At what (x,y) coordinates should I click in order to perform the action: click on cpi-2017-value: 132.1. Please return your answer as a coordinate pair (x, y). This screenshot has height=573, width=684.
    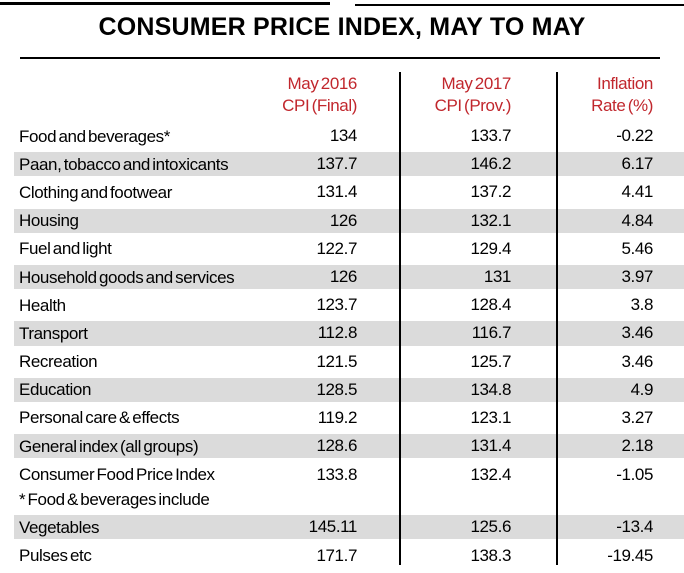
    Looking at the image, I should click on (490, 220).